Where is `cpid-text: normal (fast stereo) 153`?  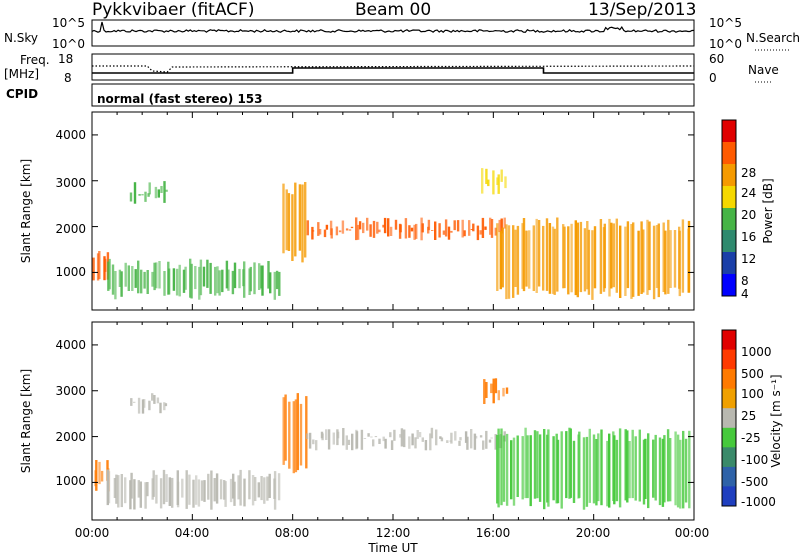
cpid-text: normal (fast stereo) 153 is located at coordinates (180, 99).